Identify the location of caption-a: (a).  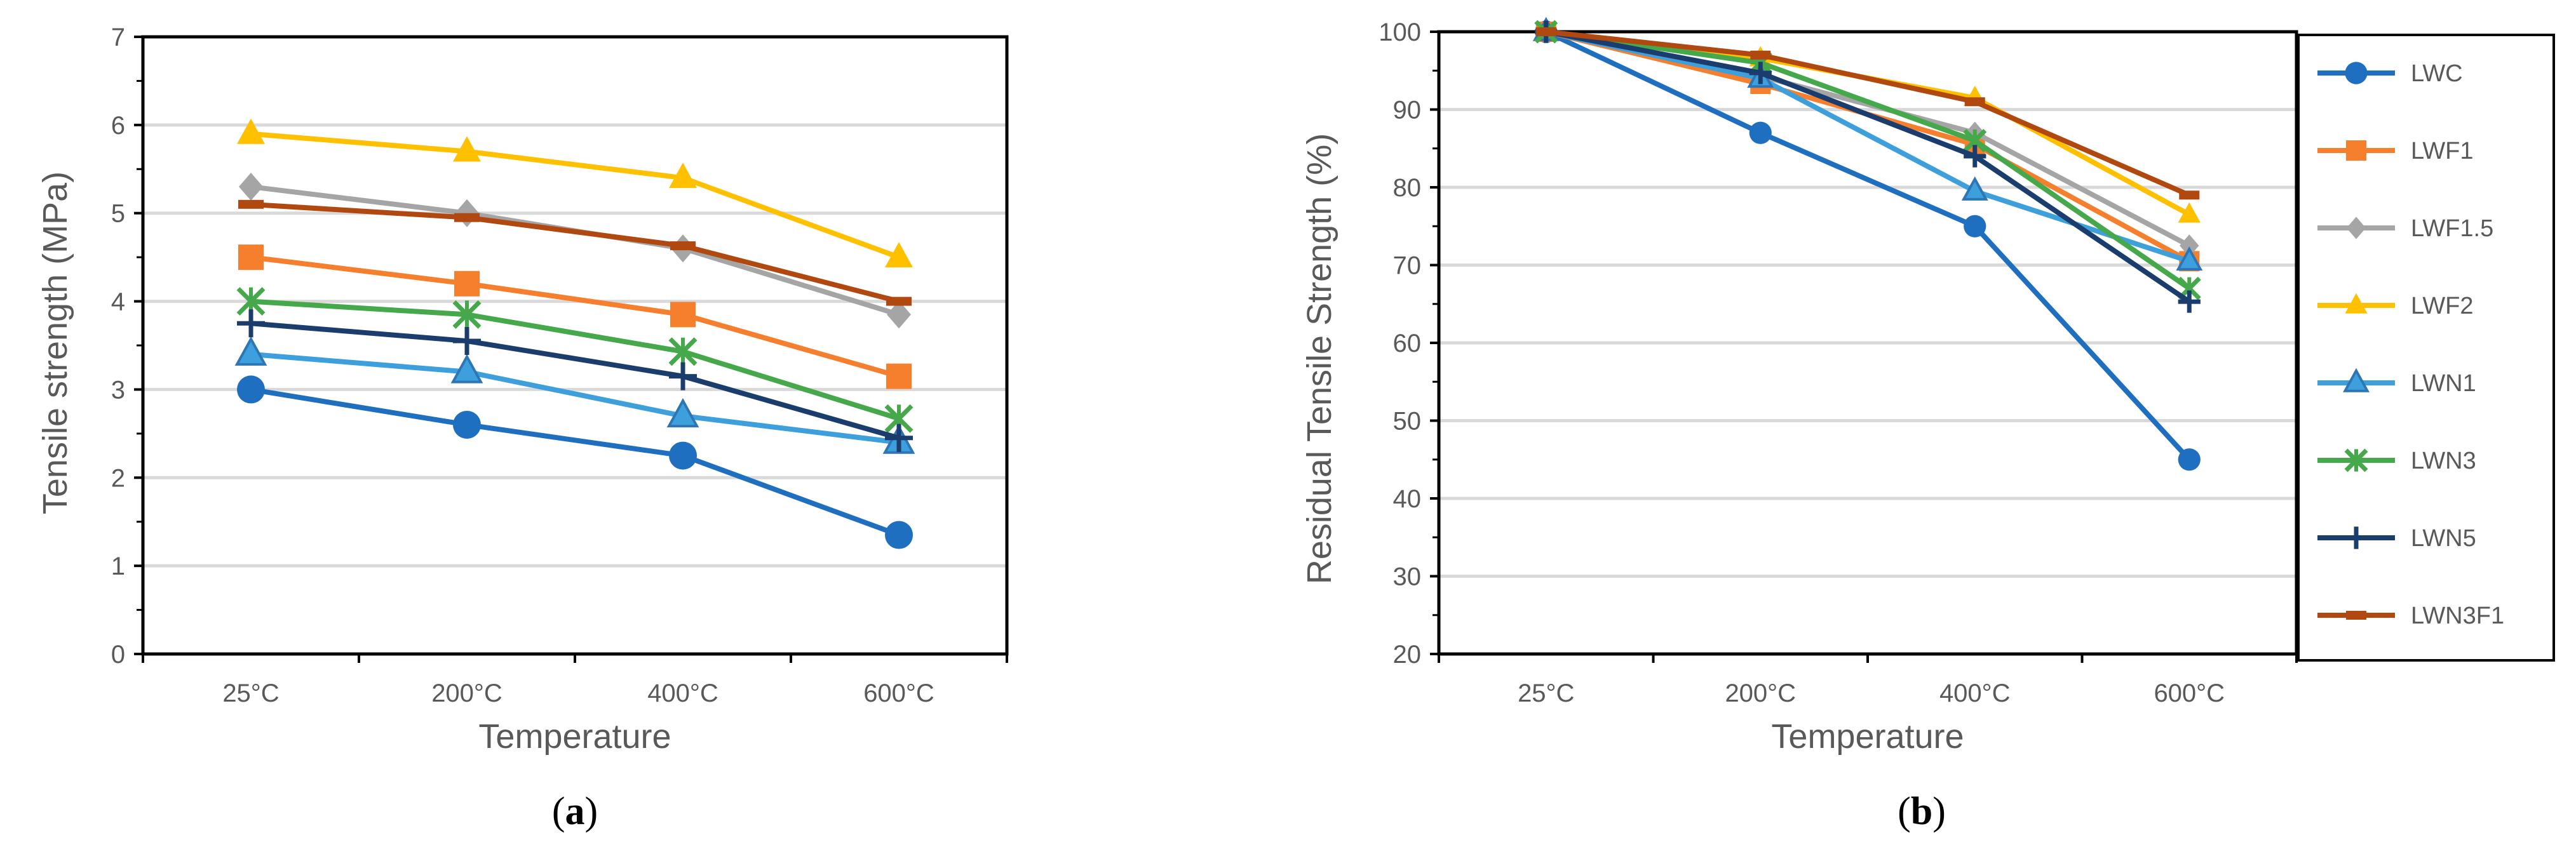
(575, 811).